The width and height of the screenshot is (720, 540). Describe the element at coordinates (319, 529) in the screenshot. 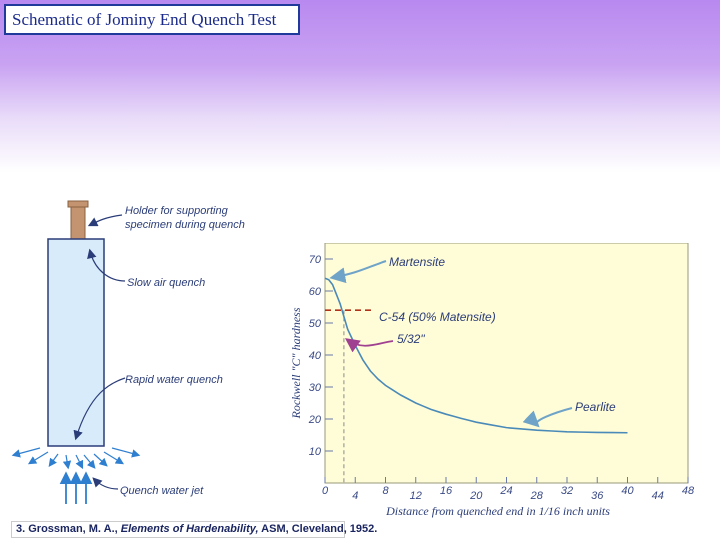

I see `reference-publisher: ASM, Cleveland, 1952.` at that location.